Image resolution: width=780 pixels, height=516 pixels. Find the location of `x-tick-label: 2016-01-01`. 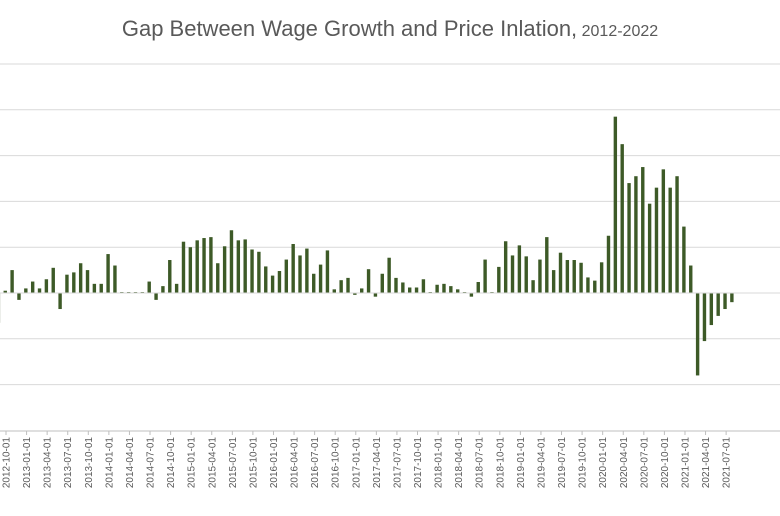

x-tick-label: 2016-01-01 is located at coordinates (274, 463).